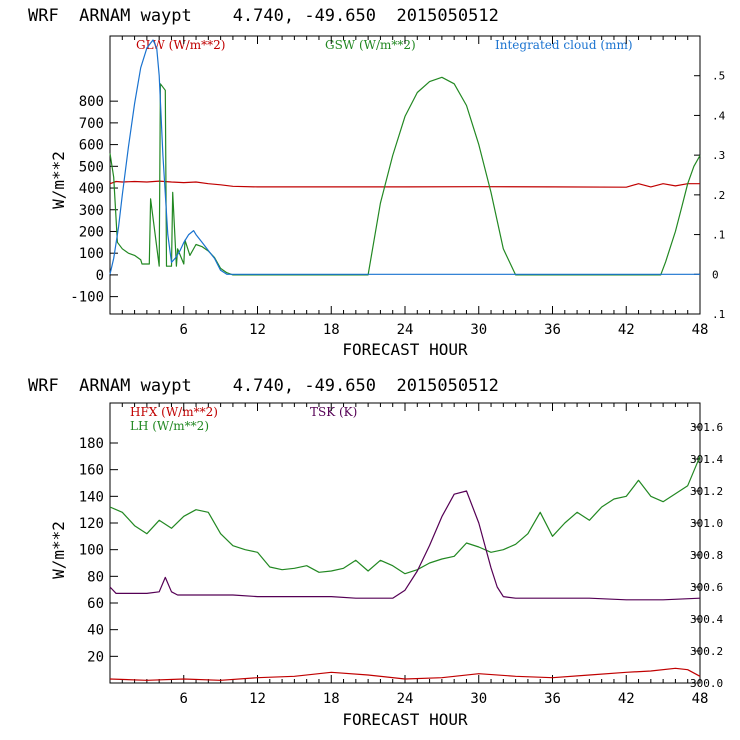 The height and width of the screenshot is (740, 740). I want to click on y-tick-label: 500, so click(91, 167).